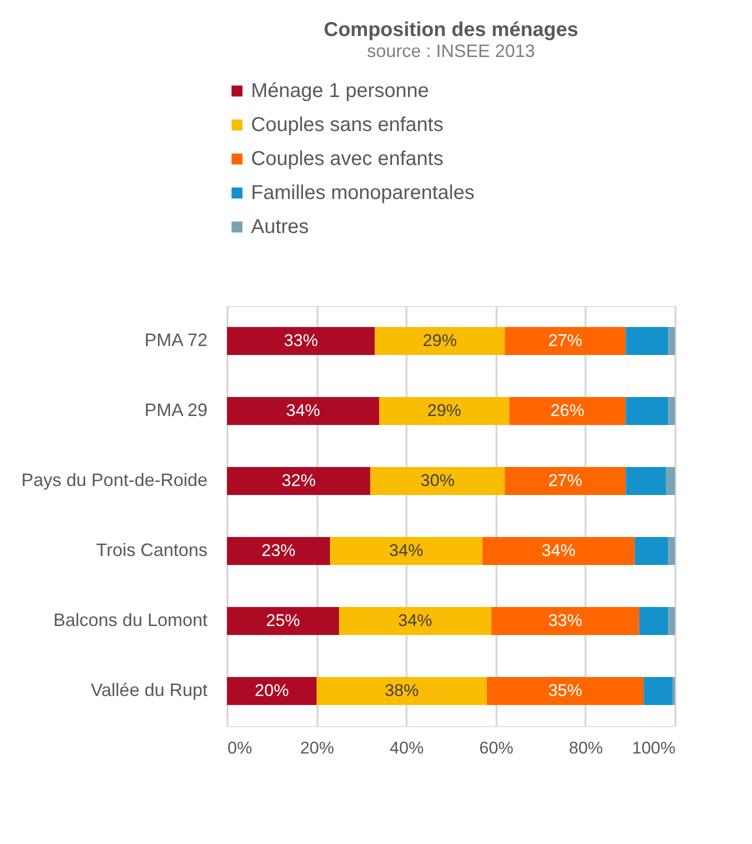  Describe the element at coordinates (437, 480) in the screenshot. I see `data-label: 30%` at that location.